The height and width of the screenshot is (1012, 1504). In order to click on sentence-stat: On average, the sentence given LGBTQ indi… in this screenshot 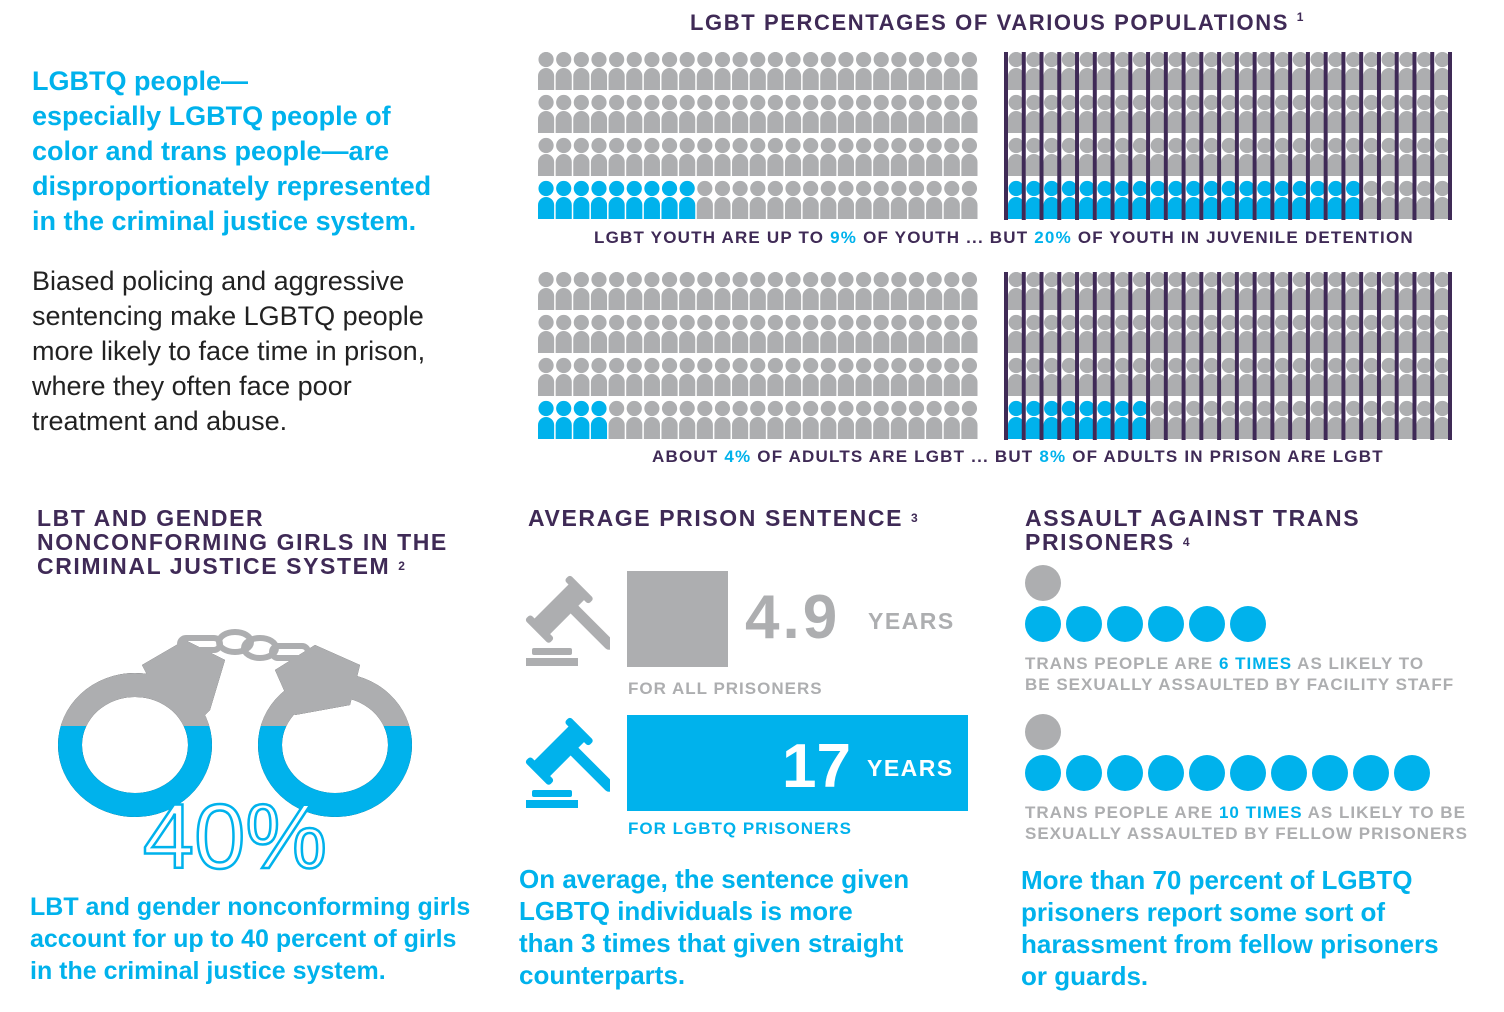, I will do `click(714, 927)`.